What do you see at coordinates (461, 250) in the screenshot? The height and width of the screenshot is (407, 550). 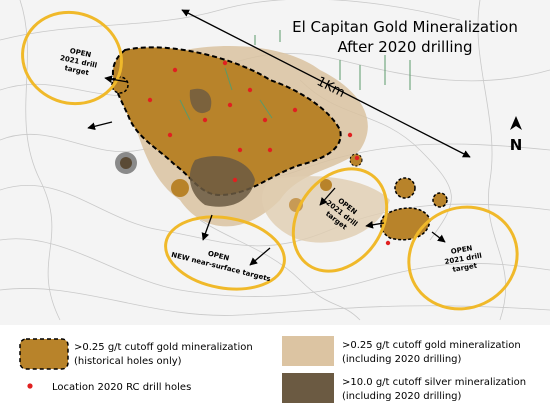 I see `target-text: OPEN` at bounding box center [461, 250].